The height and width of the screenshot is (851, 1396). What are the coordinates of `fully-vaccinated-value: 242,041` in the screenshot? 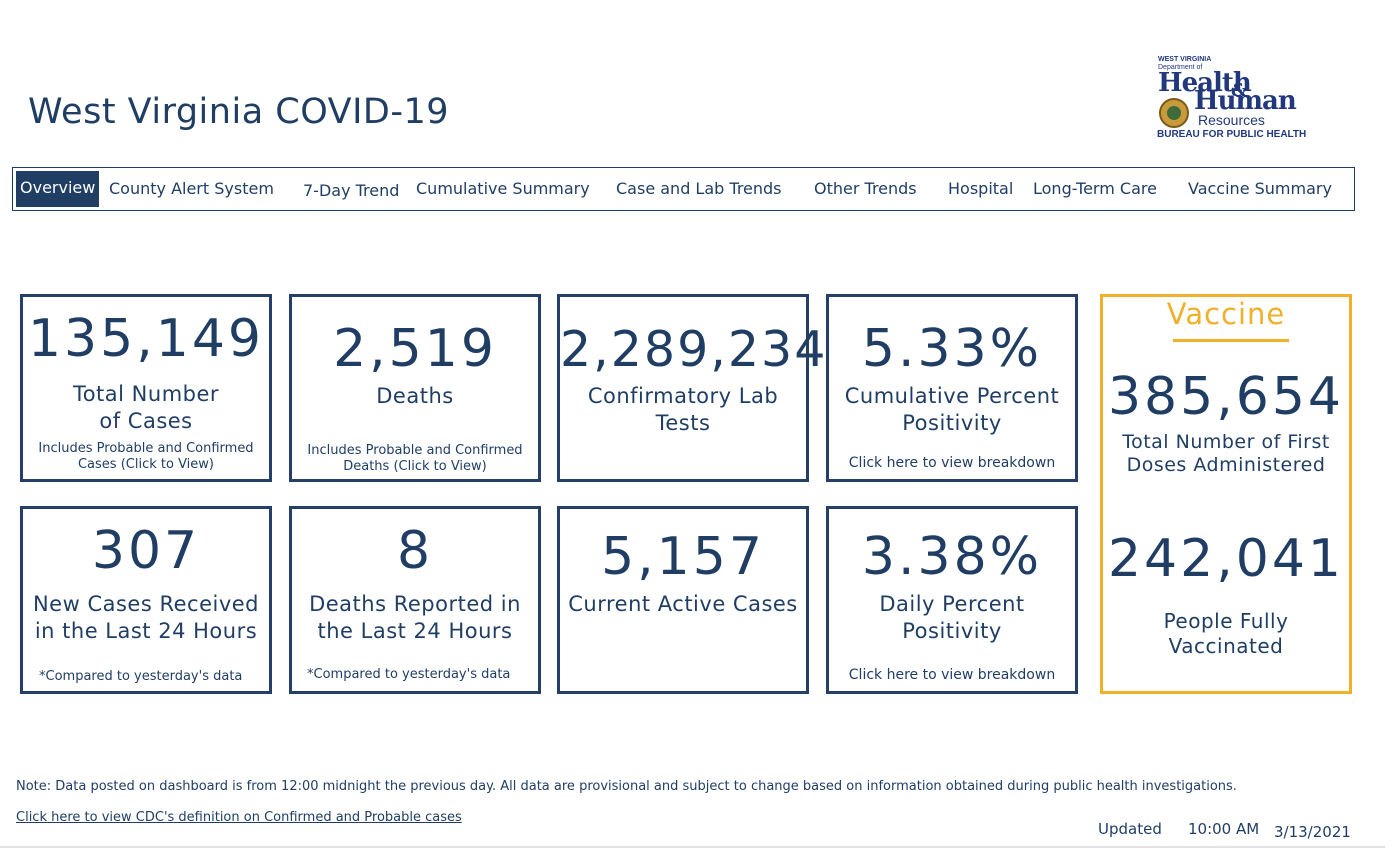 It's located at (1226, 559).